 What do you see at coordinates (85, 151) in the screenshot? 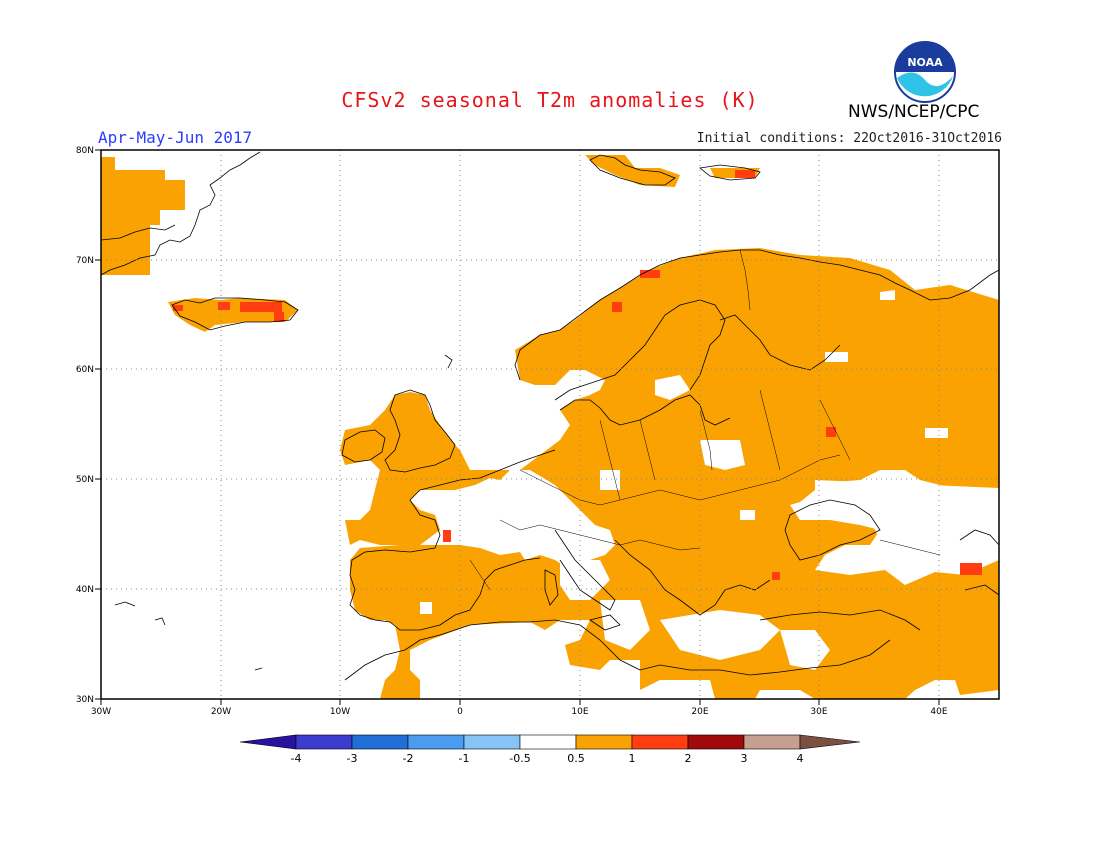
I see `lat-tick-label: 80N` at bounding box center [85, 151].